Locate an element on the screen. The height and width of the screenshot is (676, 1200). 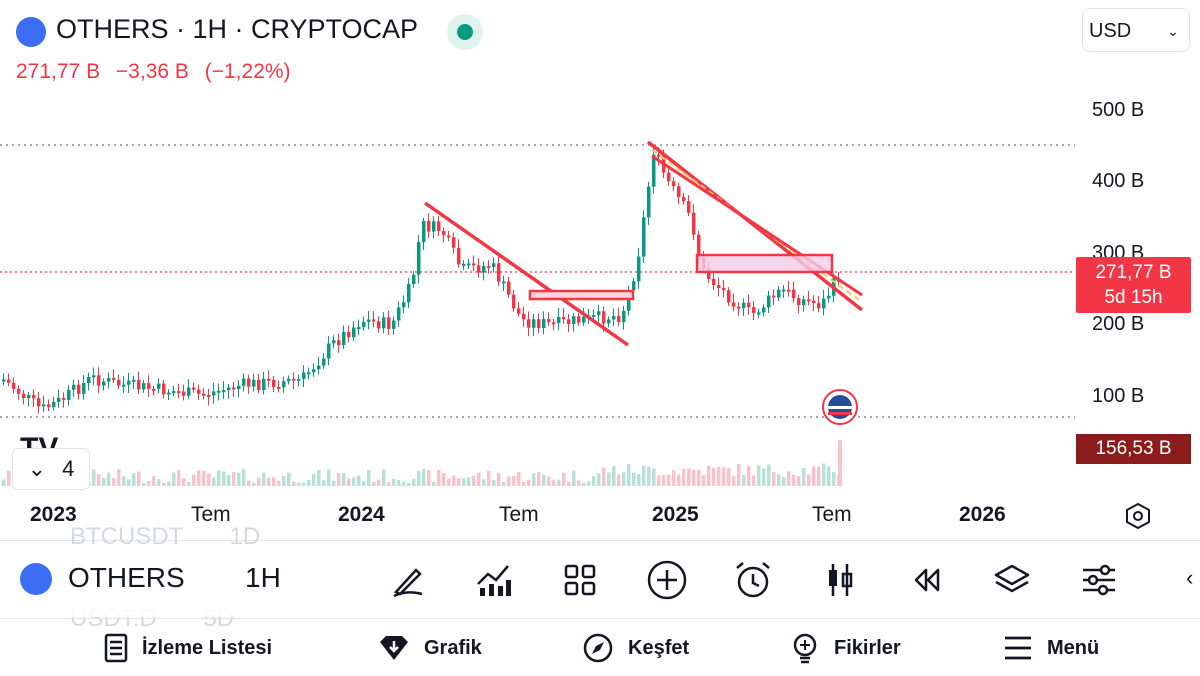
add-icon is located at coordinates (667, 580).